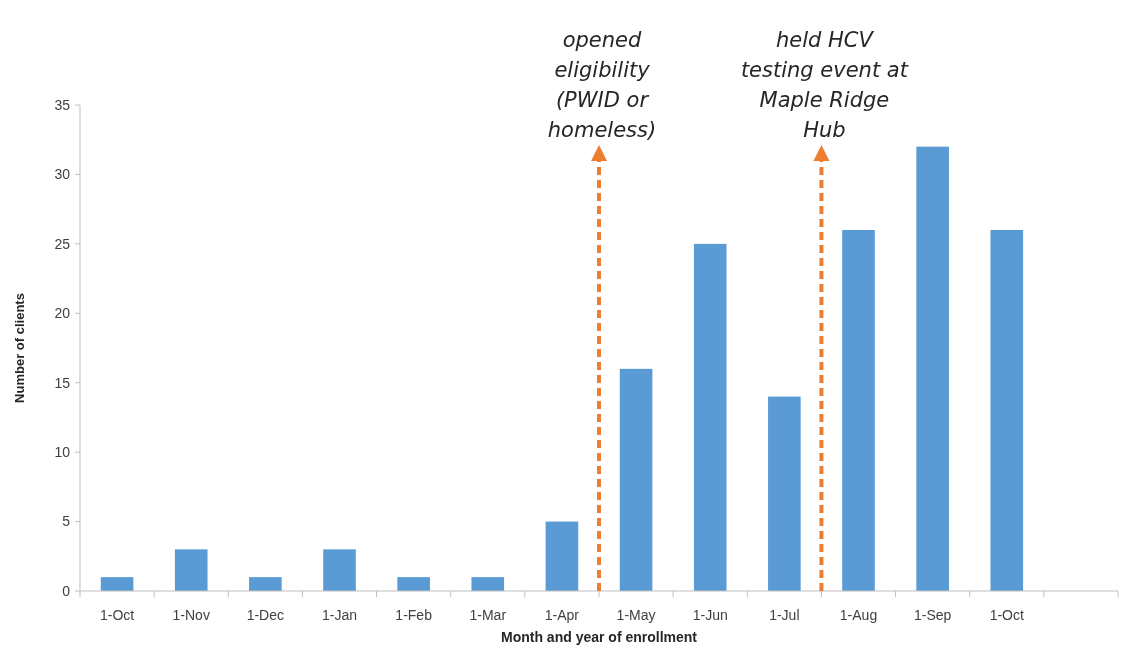 This screenshot has height=651, width=1124. What do you see at coordinates (824, 85) in the screenshot?
I see `annotation: held HCV testing event at Maple Ridge Hub` at bounding box center [824, 85].